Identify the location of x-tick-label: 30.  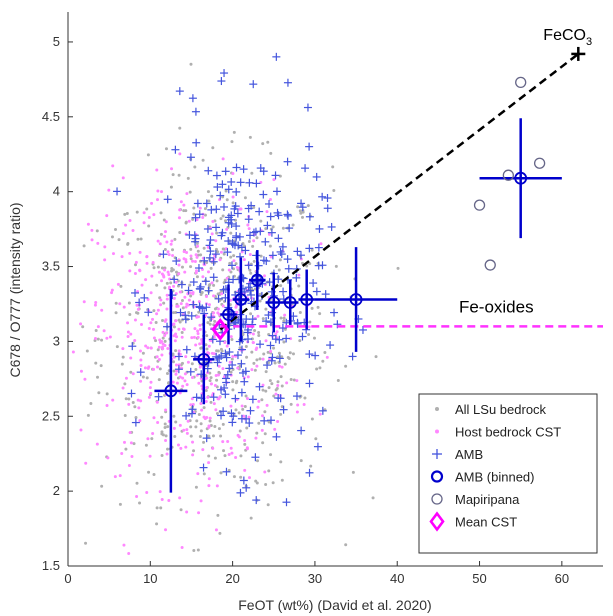
(315, 578).